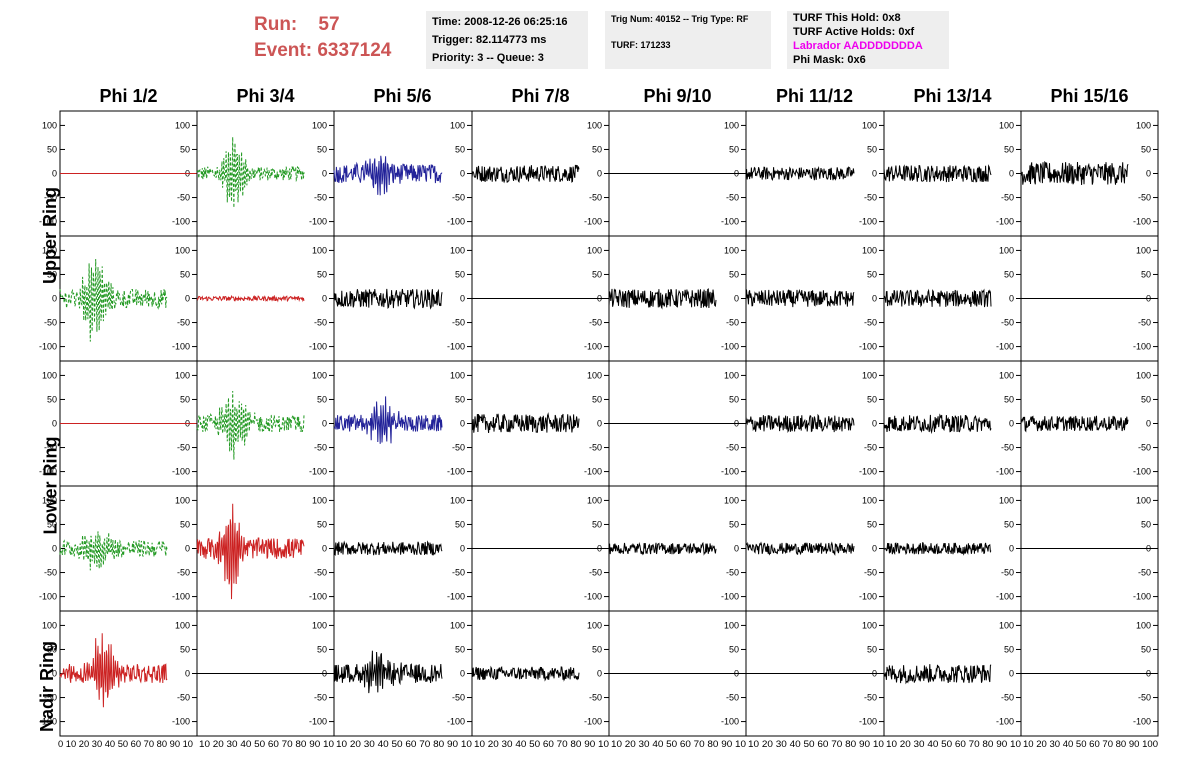  What do you see at coordinates (858, 46) in the screenshot?
I see `labrador-text: Labrador AADDDDDDDA` at bounding box center [858, 46].